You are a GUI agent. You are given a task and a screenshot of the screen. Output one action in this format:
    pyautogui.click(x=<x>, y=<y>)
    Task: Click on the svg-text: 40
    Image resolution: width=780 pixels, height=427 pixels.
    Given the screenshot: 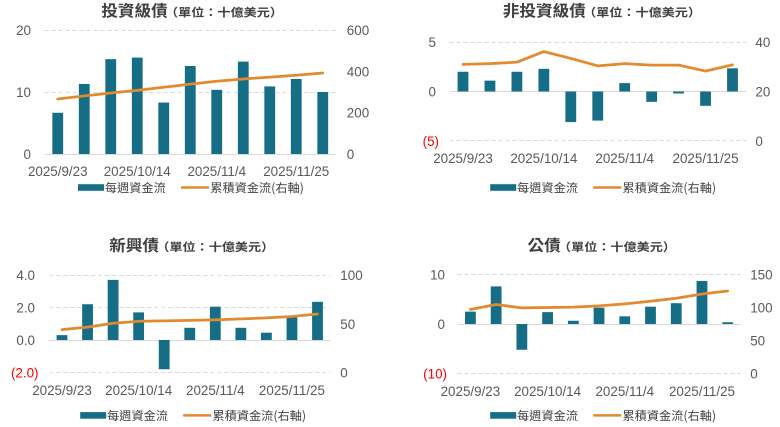 What is the action you would take?
    pyautogui.click(x=762, y=42)
    